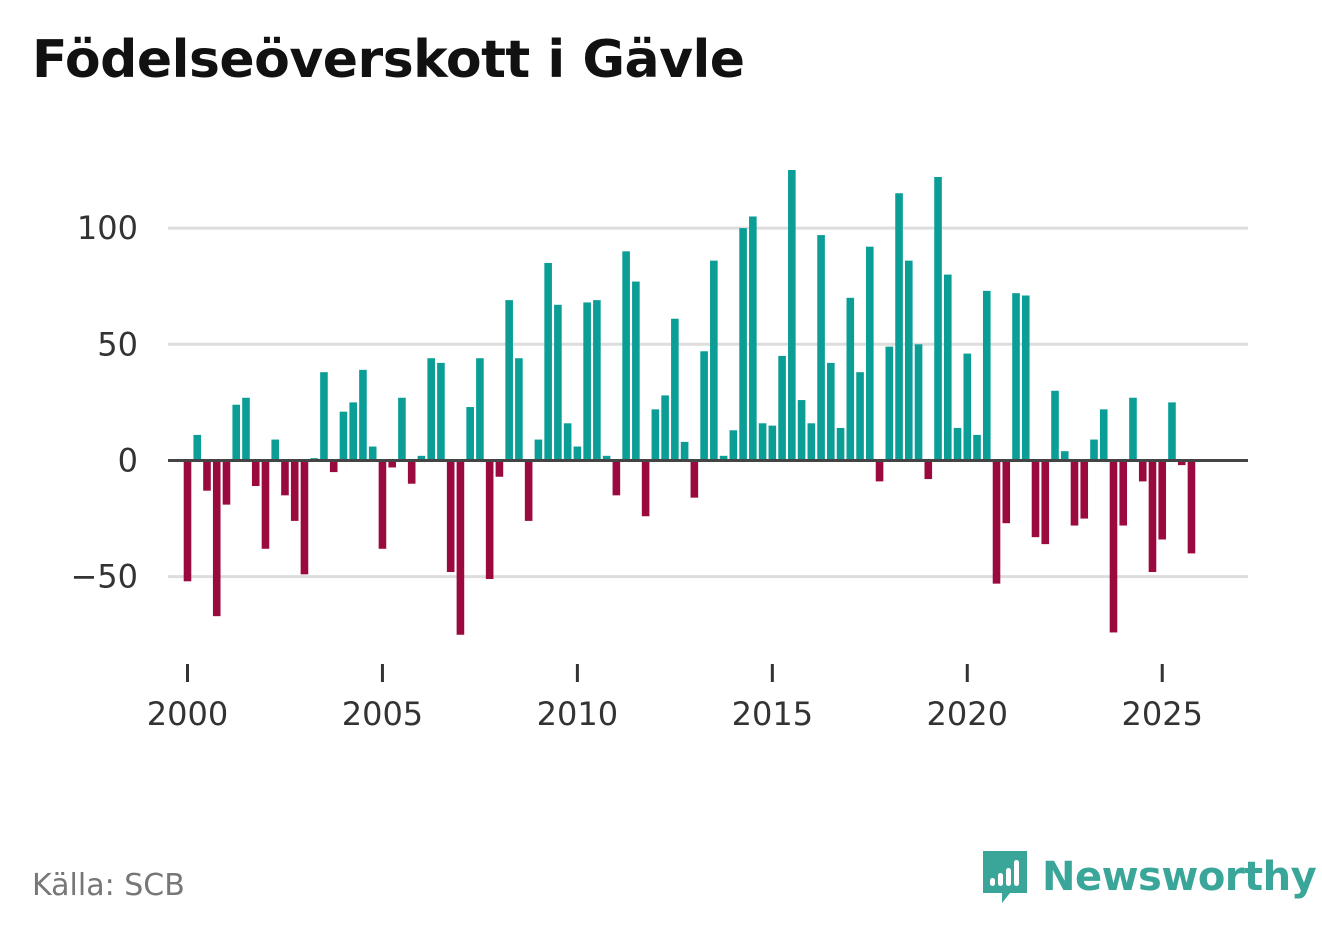  I want to click on brand-logo: Newsworthy, so click(1148, 877).